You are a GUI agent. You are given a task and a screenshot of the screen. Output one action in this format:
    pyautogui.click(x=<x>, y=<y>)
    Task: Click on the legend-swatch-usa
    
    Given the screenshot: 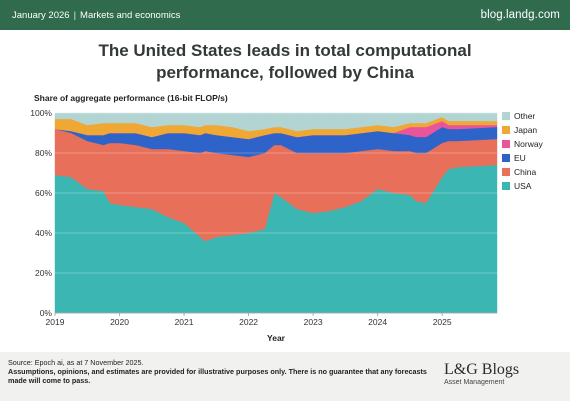 What is the action you would take?
    pyautogui.click(x=506, y=186)
    